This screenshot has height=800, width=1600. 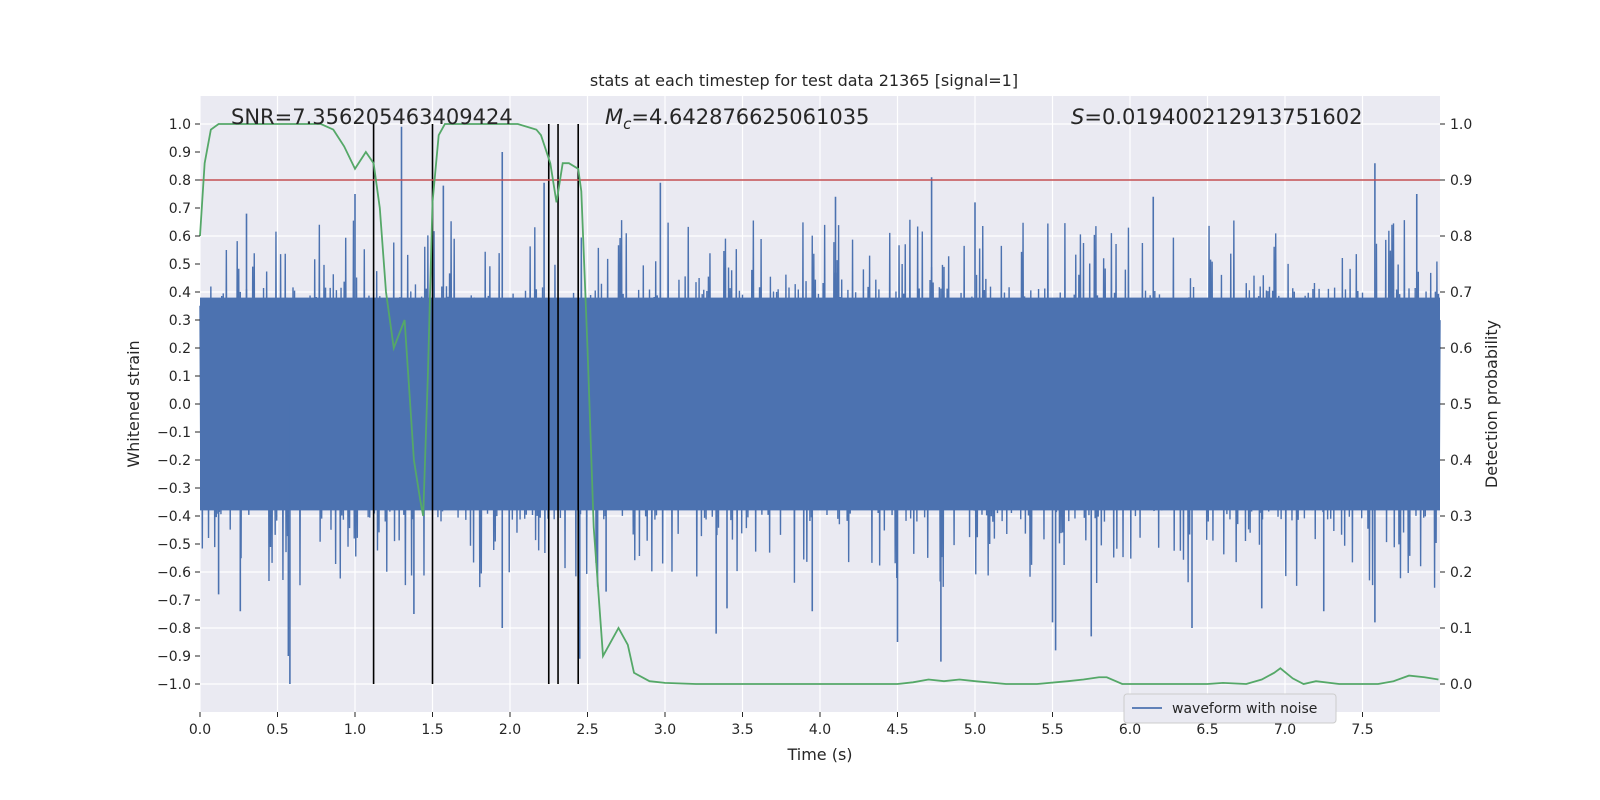 What do you see at coordinates (174, 545) in the screenshot?
I see `y-tick-label: −0.5` at bounding box center [174, 545].